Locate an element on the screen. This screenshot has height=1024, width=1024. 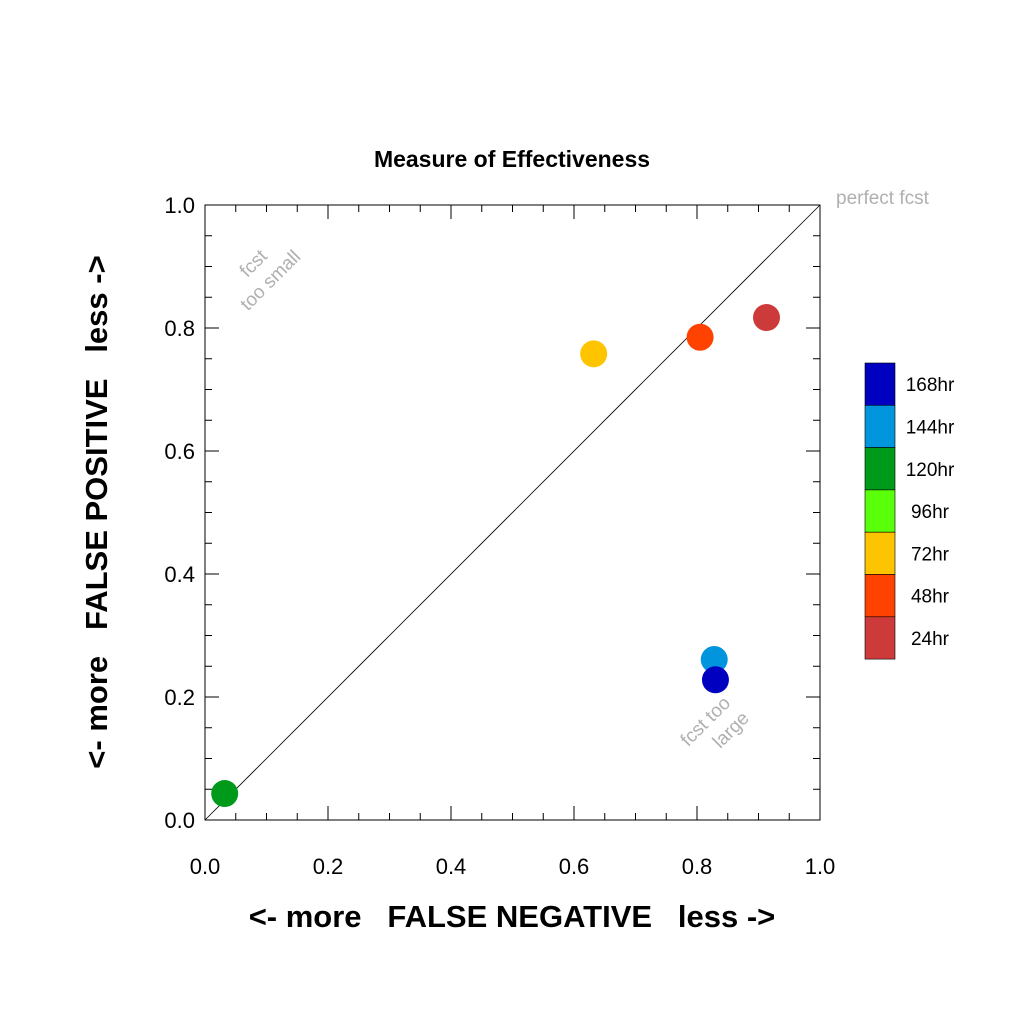
point-120hr is located at coordinates (225, 794).